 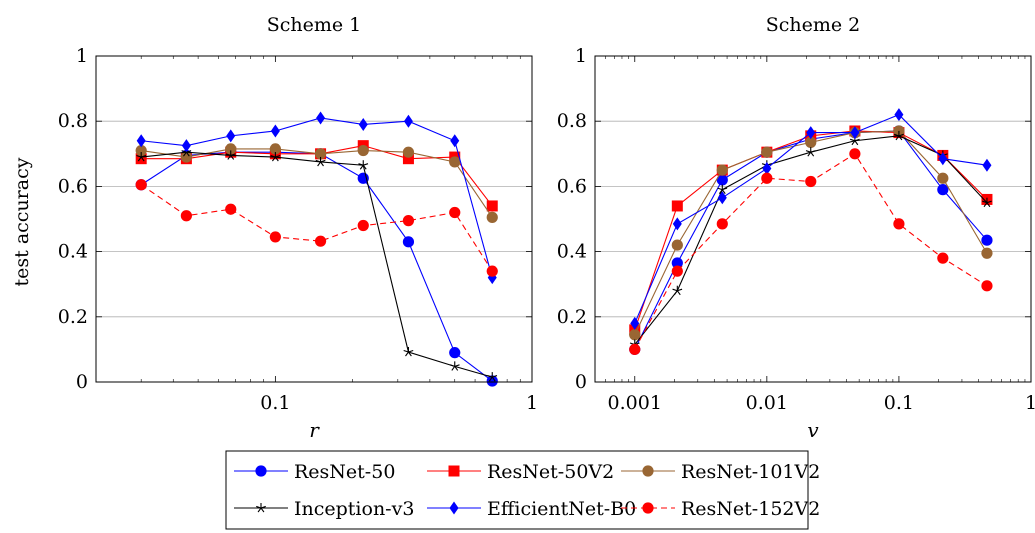 I want to click on panel-2-x-tick-label: 0.001, so click(x=635, y=403).